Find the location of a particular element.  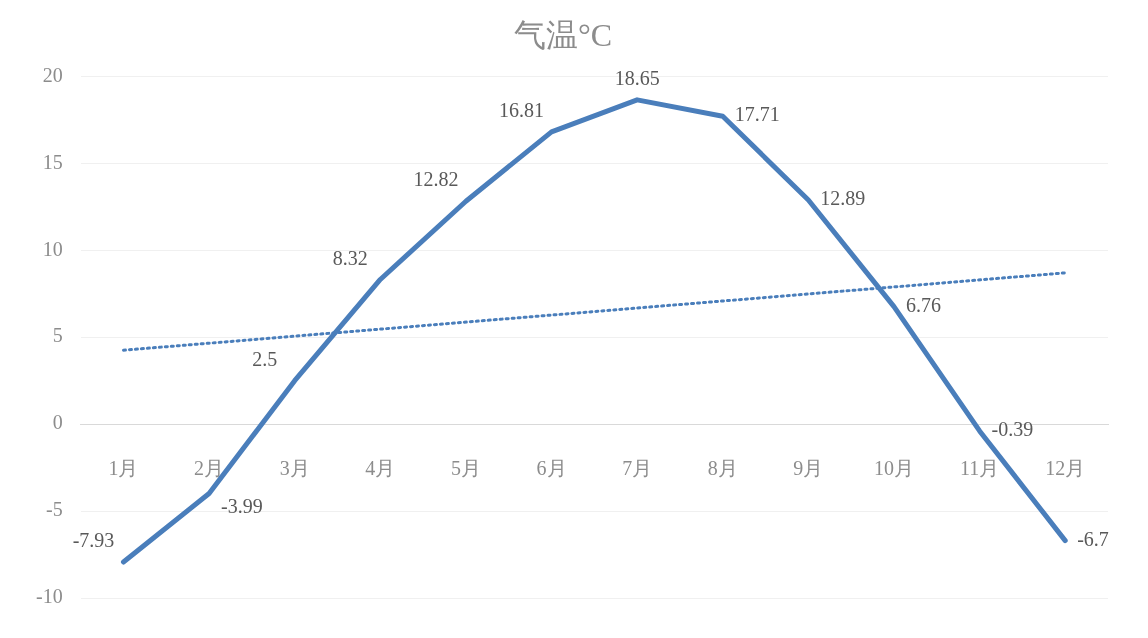

data-label: 2.5 is located at coordinates (265, 358).